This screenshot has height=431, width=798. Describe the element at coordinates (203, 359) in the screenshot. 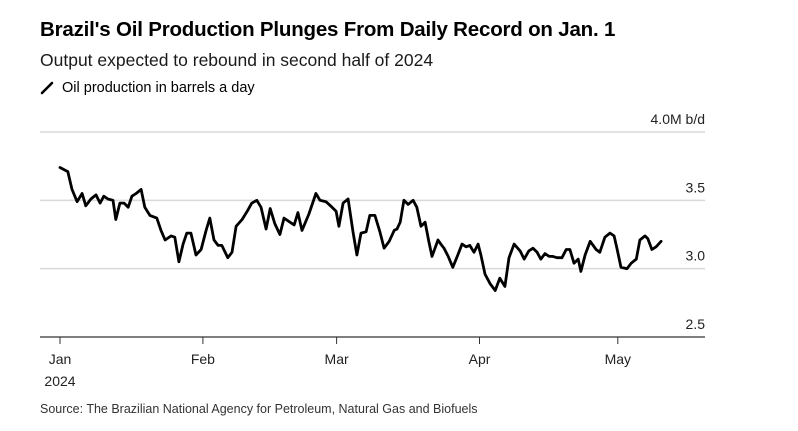

I see `x-tick-label: Feb` at that location.